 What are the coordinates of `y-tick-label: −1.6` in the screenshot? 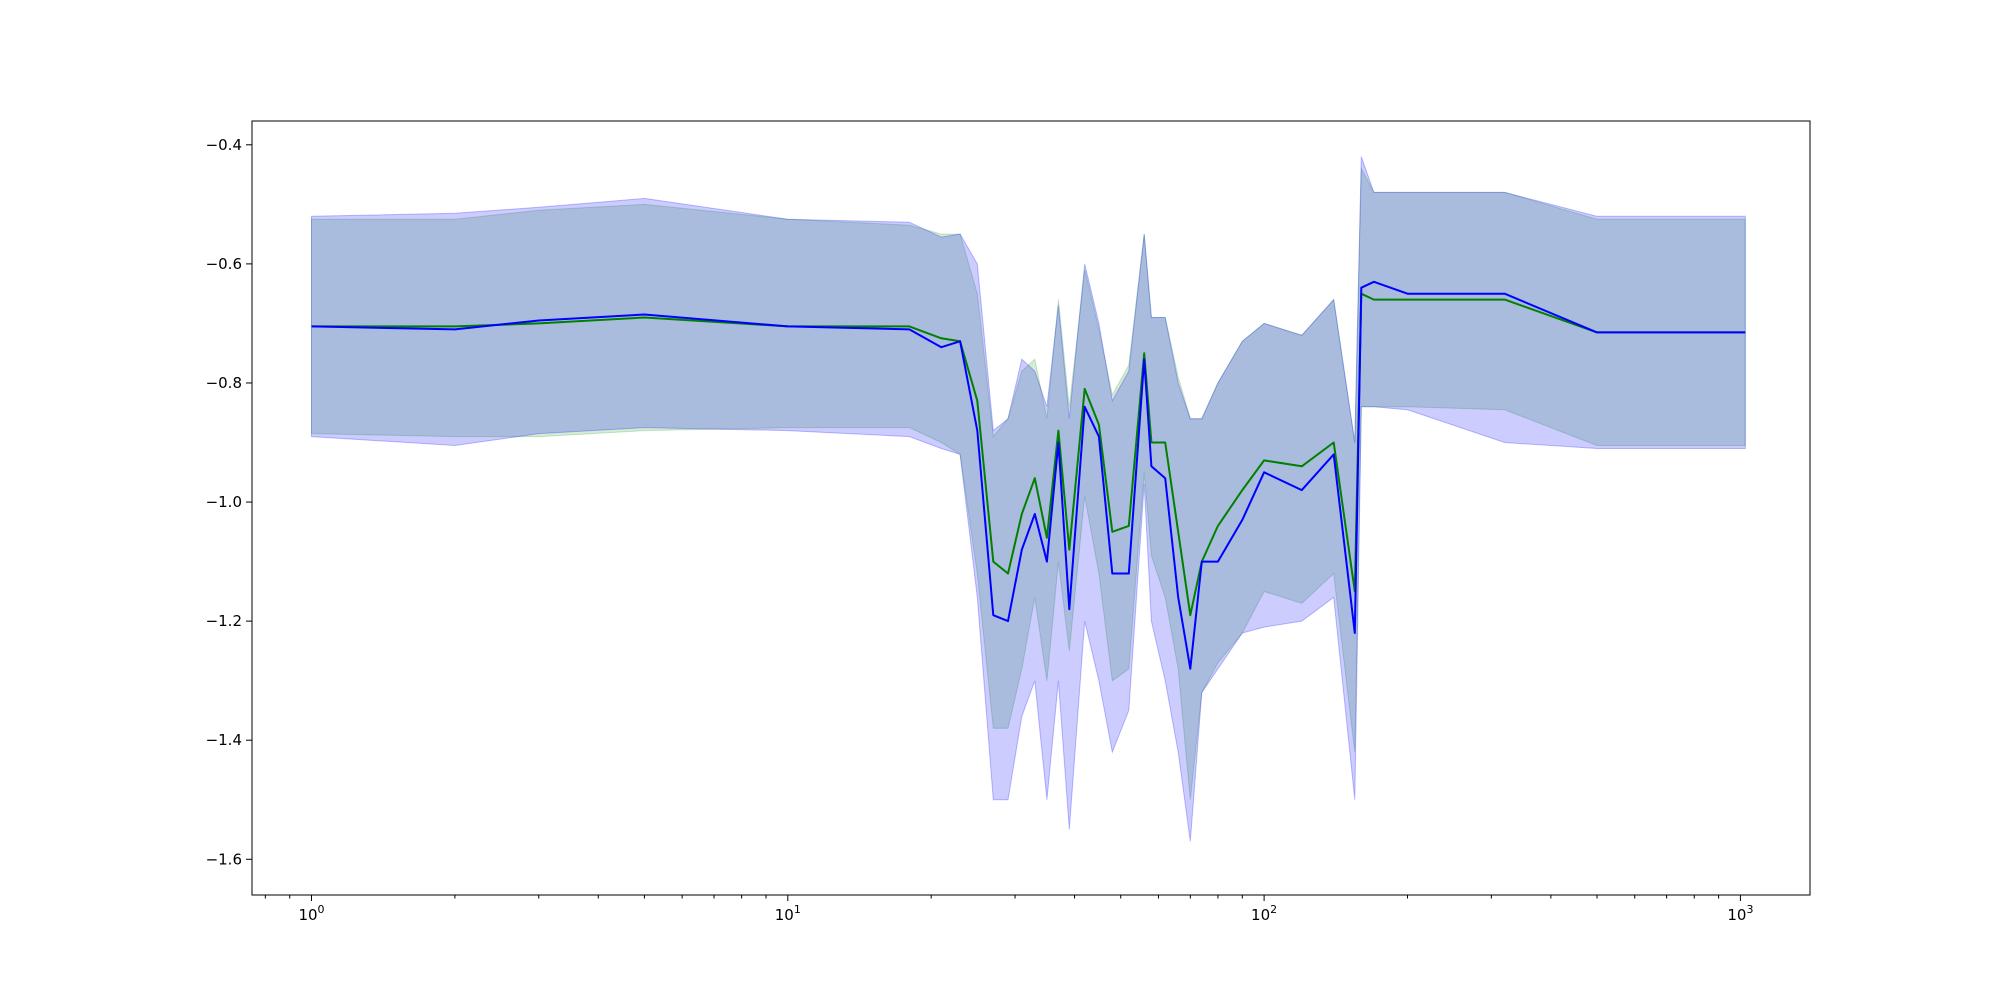 It's located at (224, 859).